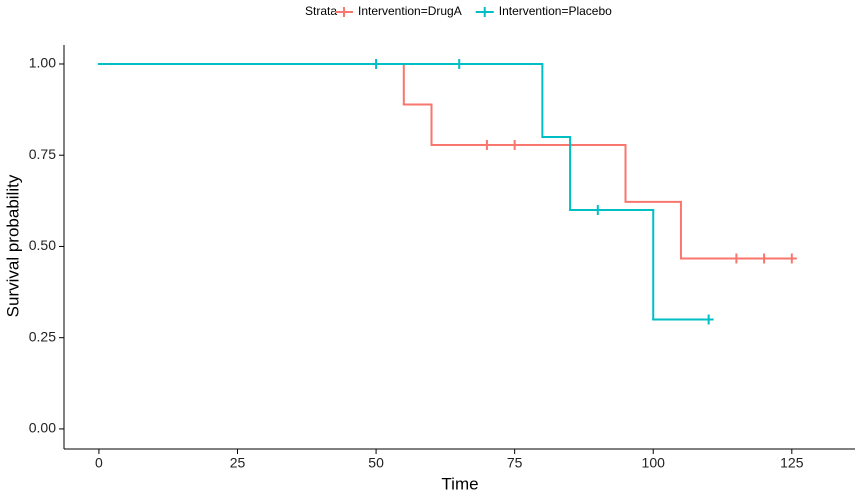 The height and width of the screenshot is (501, 862). What do you see at coordinates (238, 463) in the screenshot?
I see `x-tick-label: 25` at bounding box center [238, 463].